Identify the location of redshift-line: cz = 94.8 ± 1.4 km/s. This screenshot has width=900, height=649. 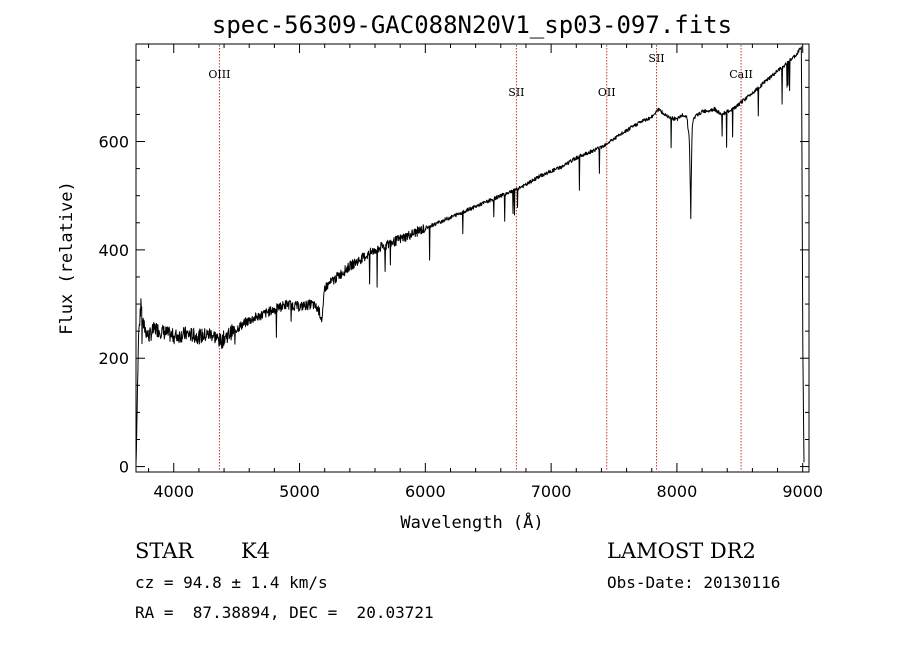
(231, 582).